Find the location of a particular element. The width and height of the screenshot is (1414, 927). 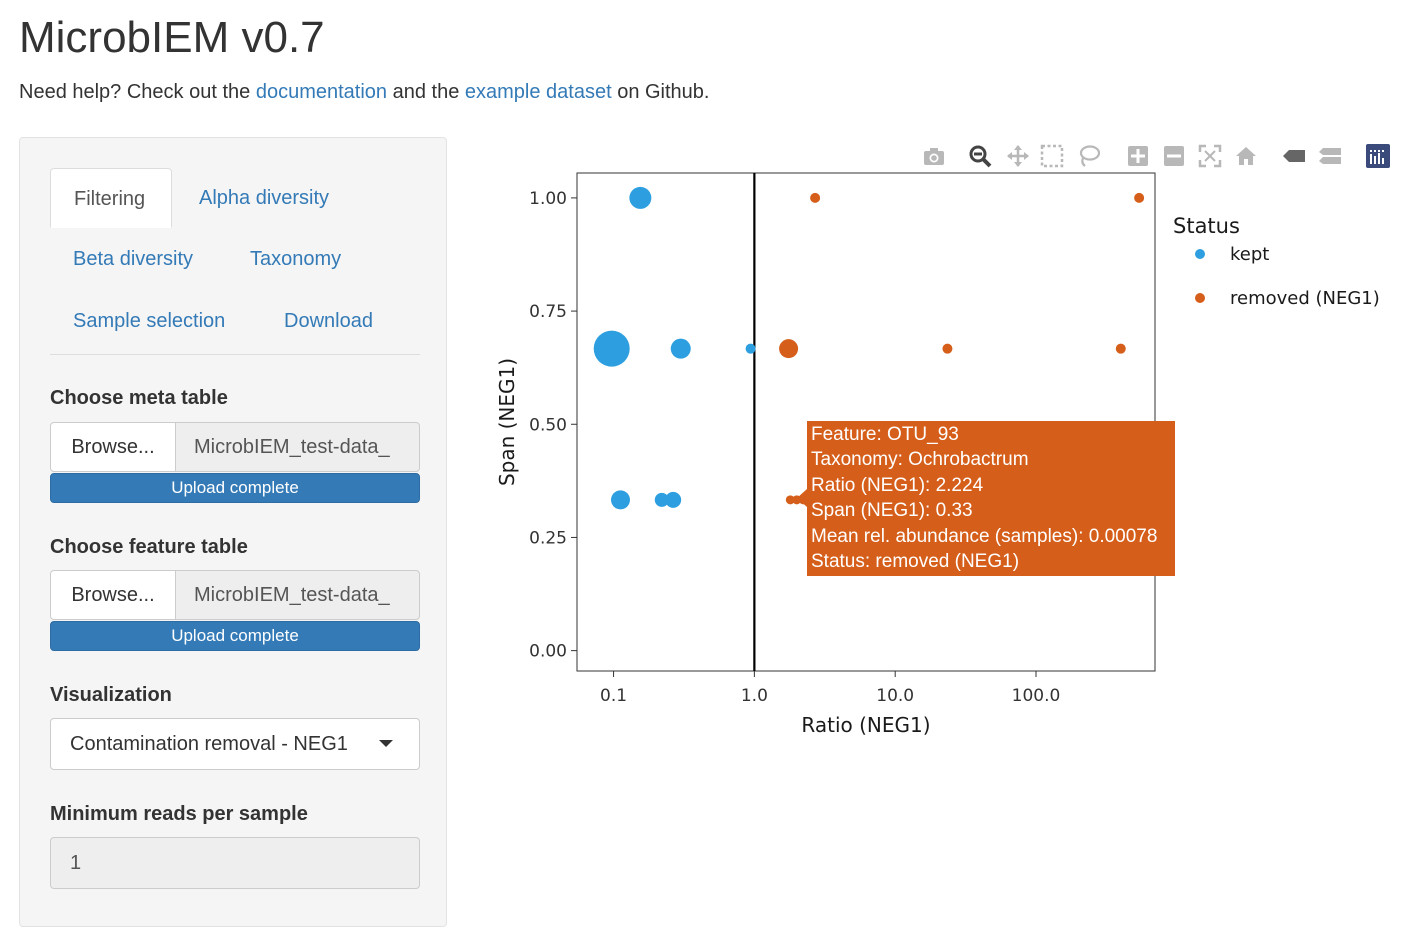

tooltip-arrow is located at coordinates (802, 498).